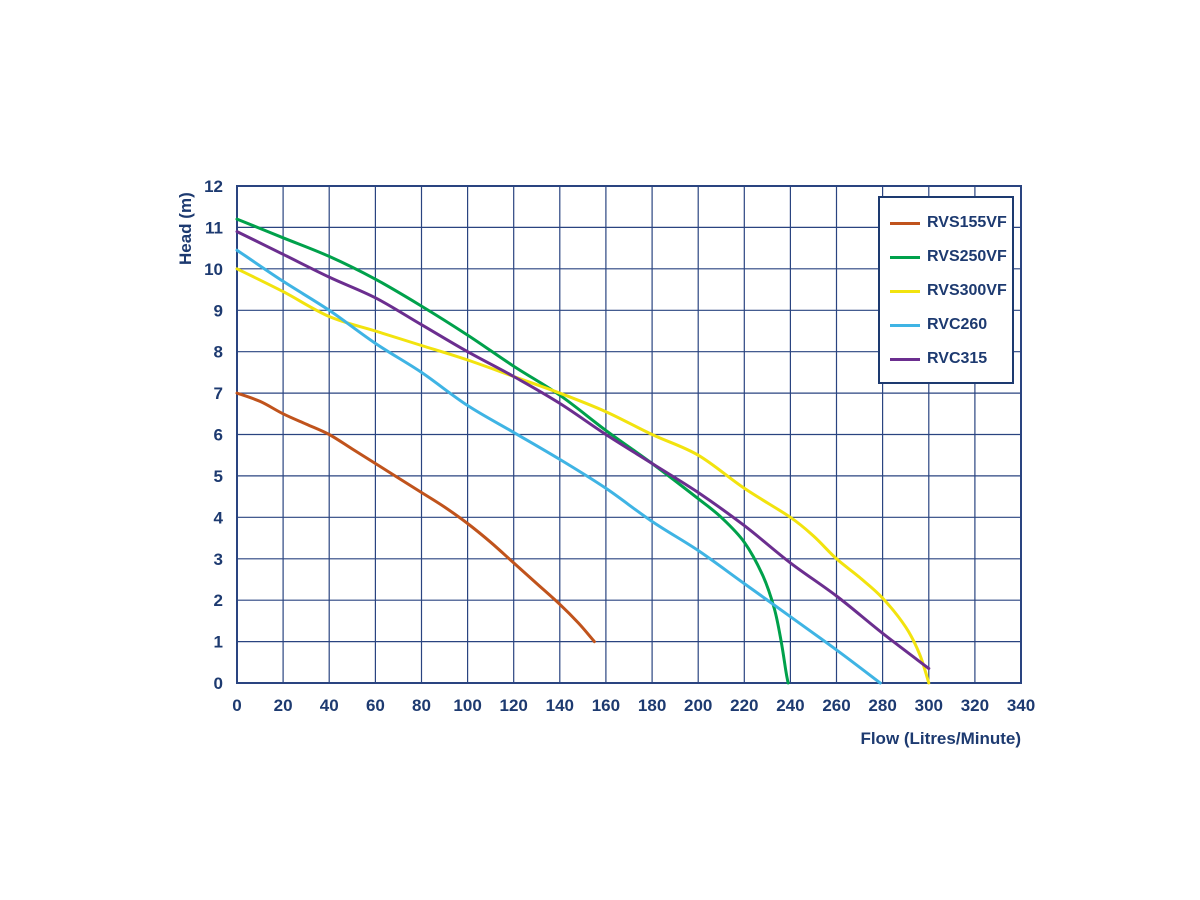 The image size is (1200, 900). Describe the element at coordinates (283, 705) in the screenshot. I see `x-tick-label: 20` at that location.